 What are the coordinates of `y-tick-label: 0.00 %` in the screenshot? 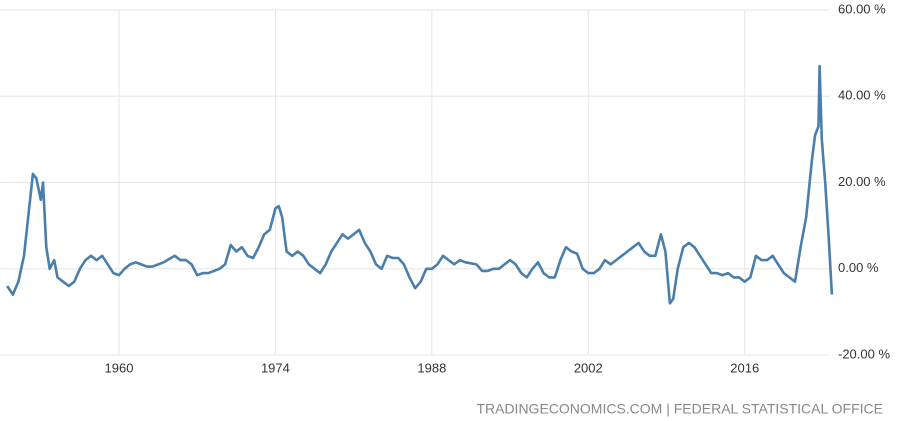 It's located at (858, 267).